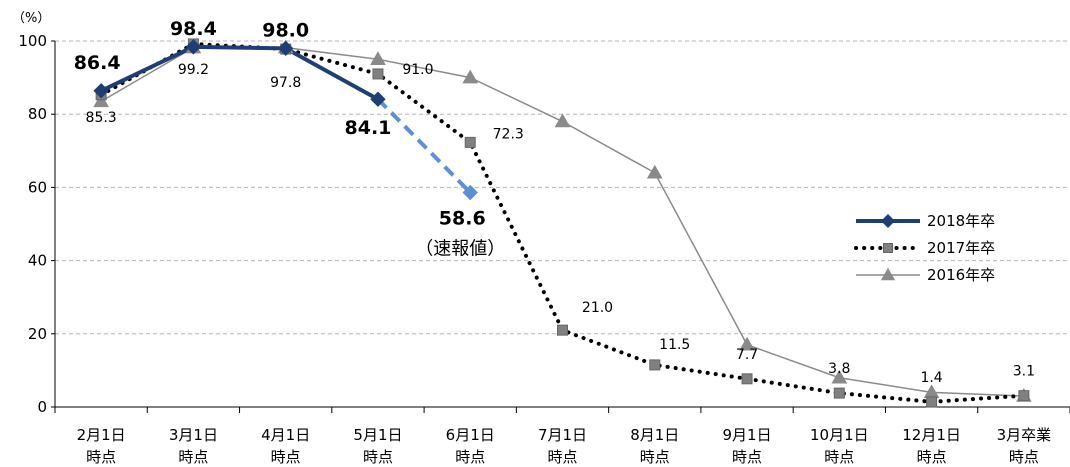 This screenshot has height=467, width=1070. Describe the element at coordinates (368, 128) in the screenshot. I see `data-label: 84.1` at that location.